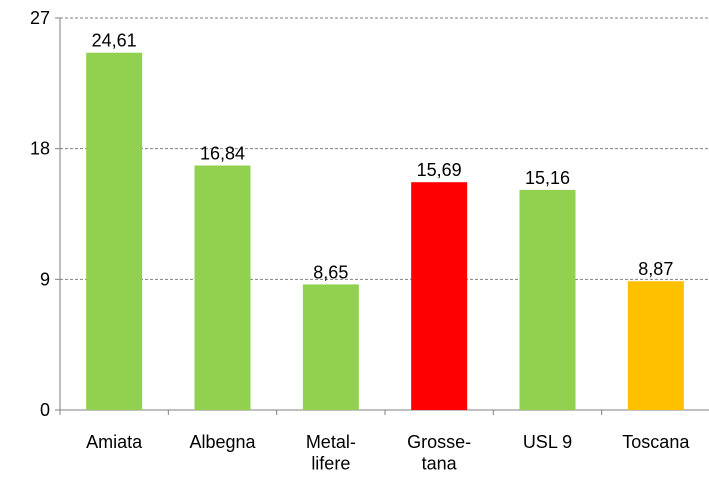  What do you see at coordinates (222, 154) in the screenshot?
I see `data-label: 16,84` at bounding box center [222, 154].